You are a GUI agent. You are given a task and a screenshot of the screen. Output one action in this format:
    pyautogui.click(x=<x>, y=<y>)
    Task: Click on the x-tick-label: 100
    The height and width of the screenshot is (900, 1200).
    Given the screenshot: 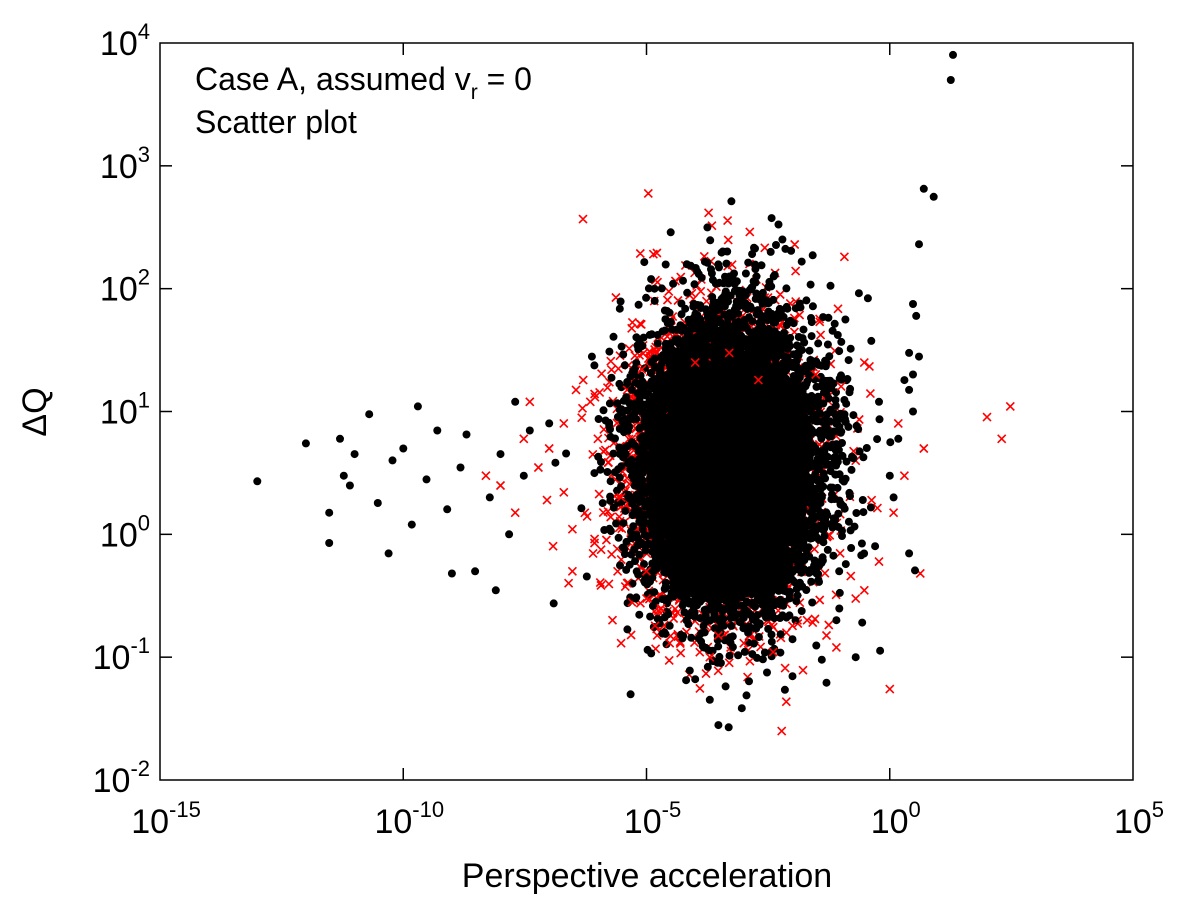 What is the action you would take?
    pyautogui.click(x=896, y=819)
    